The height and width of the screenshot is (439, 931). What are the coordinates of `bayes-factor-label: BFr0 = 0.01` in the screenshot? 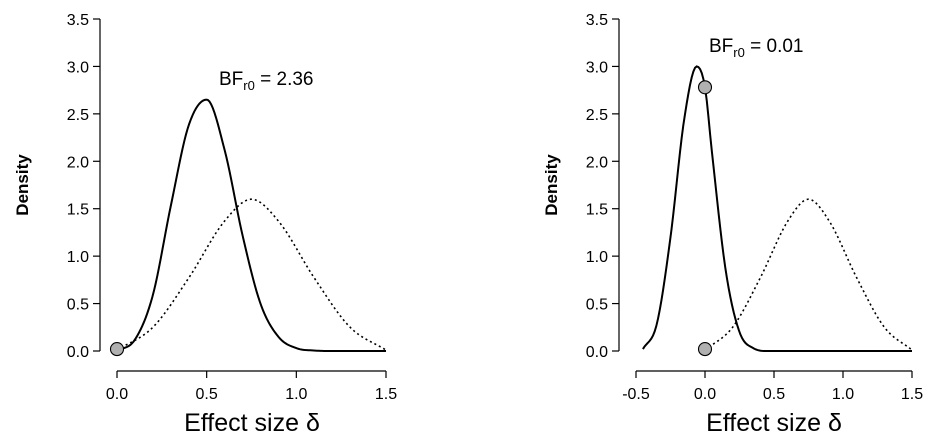 It's located at (756, 48).